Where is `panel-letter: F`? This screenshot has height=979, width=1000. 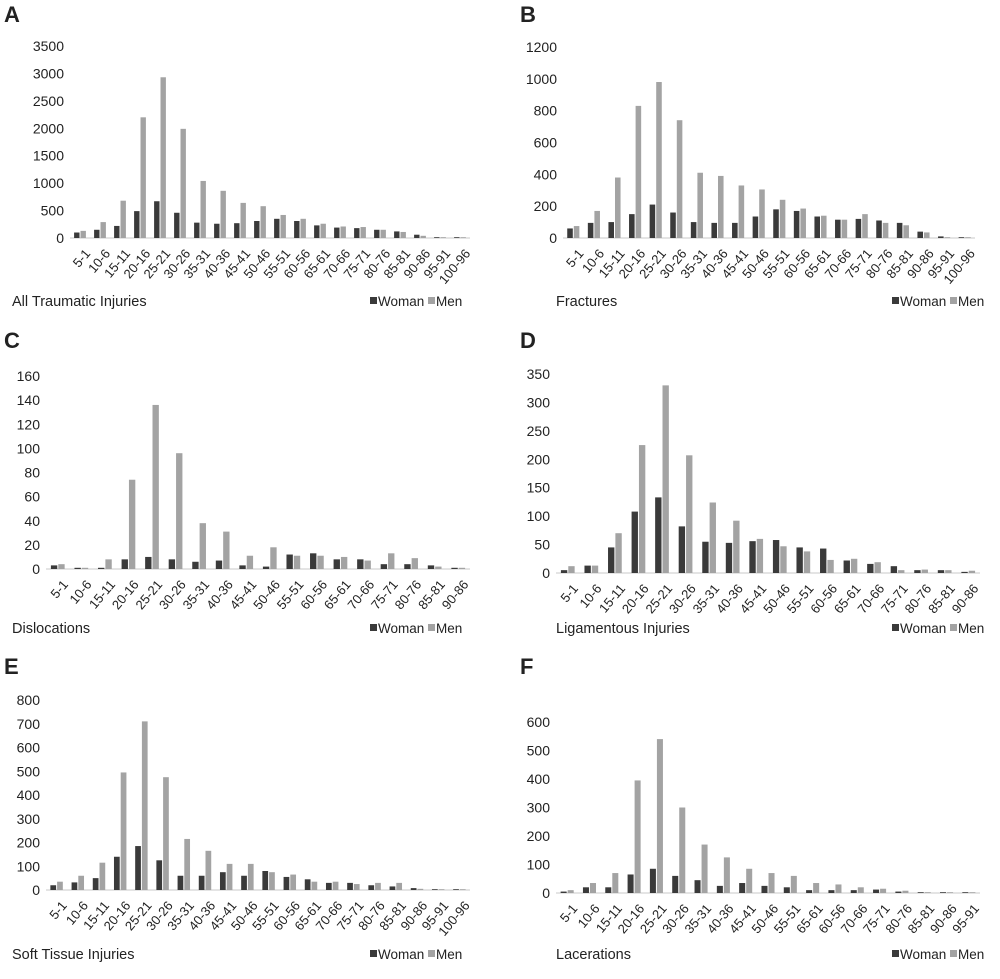 panel-letter: F is located at coordinates (526, 666).